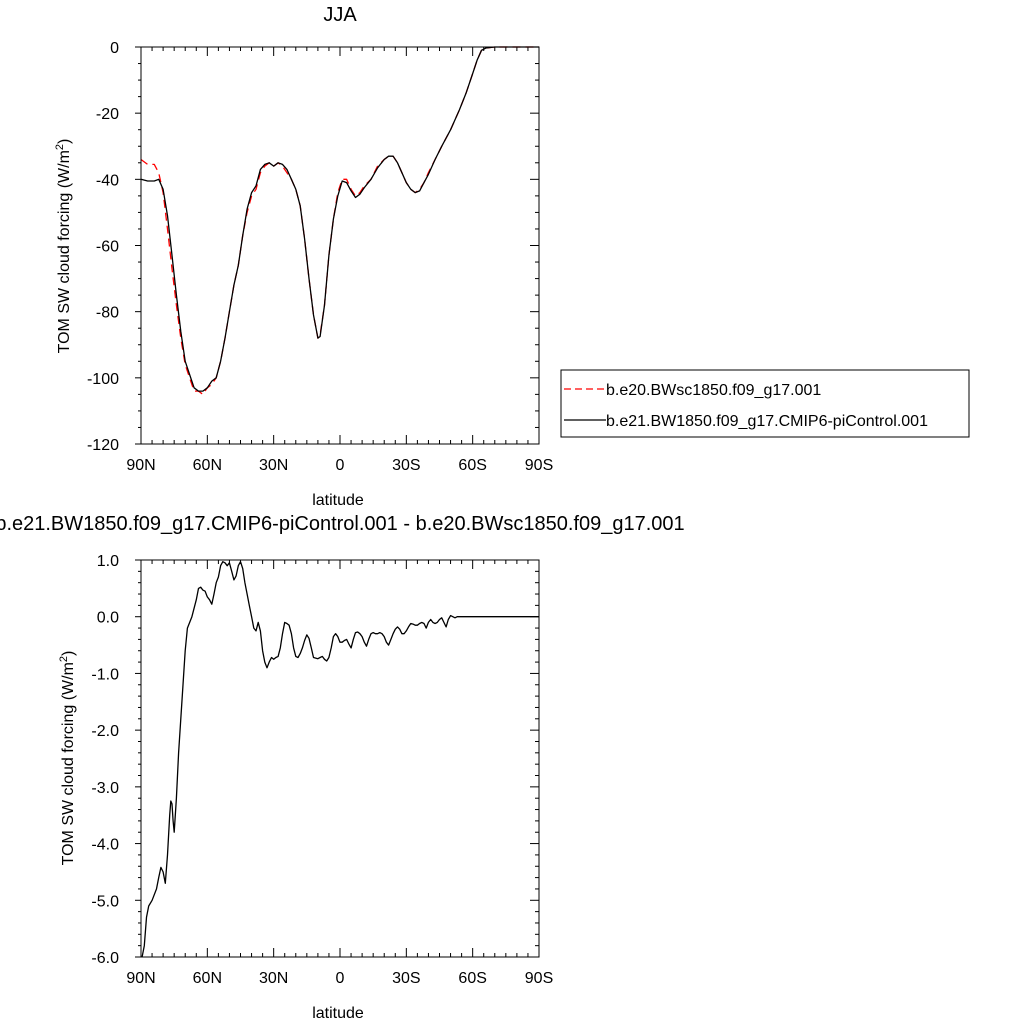 This screenshot has width=1024, height=1024. Describe the element at coordinates (539, 465) in the screenshot. I see `top-x-tick-label: 90S` at that location.